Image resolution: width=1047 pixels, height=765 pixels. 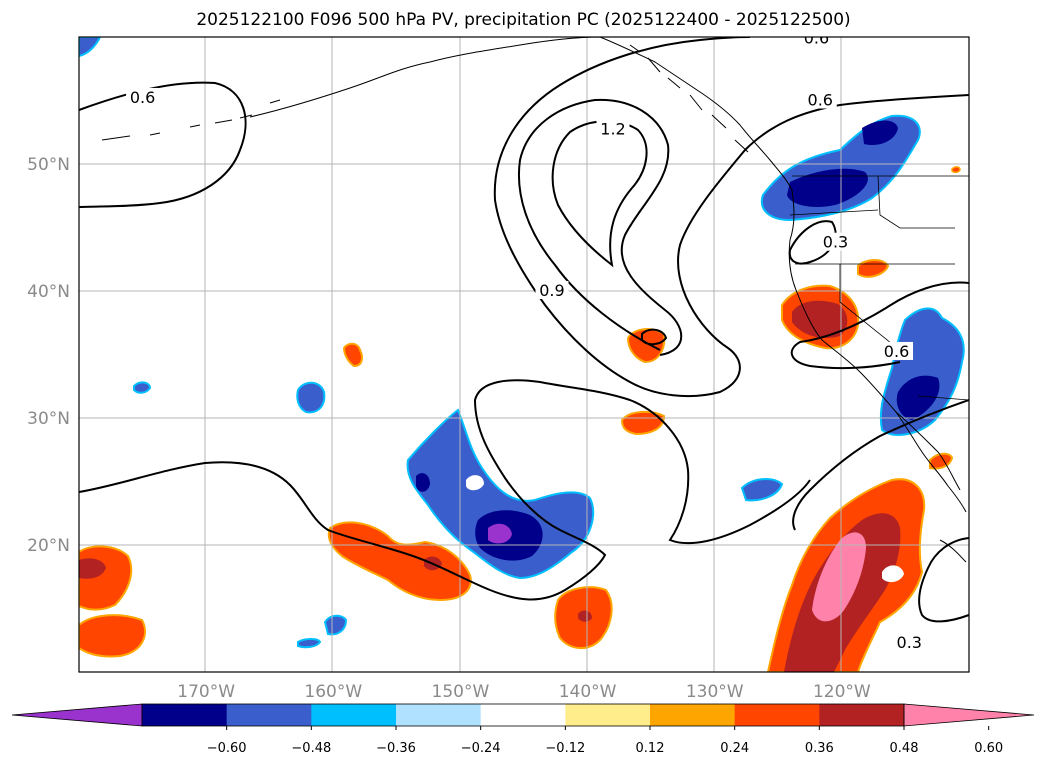 I want to click on contour-0.3-southeast-coast, so click(x=943, y=580).